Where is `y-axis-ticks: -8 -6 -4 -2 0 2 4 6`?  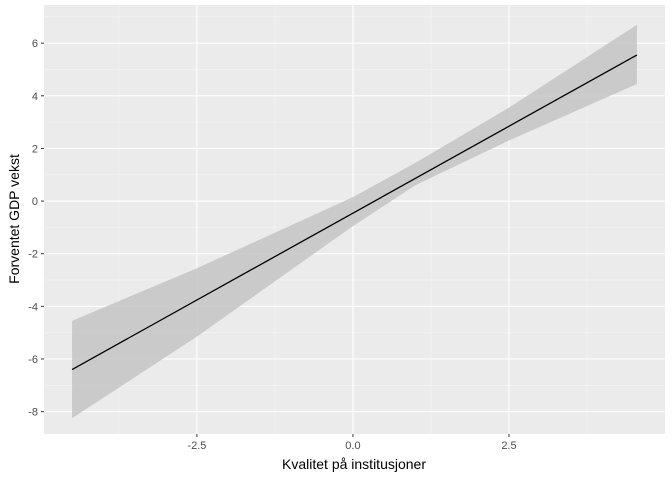 y-axis-ticks: -8 -6 -4 -2 0 2 4 6 is located at coordinates (36, 228).